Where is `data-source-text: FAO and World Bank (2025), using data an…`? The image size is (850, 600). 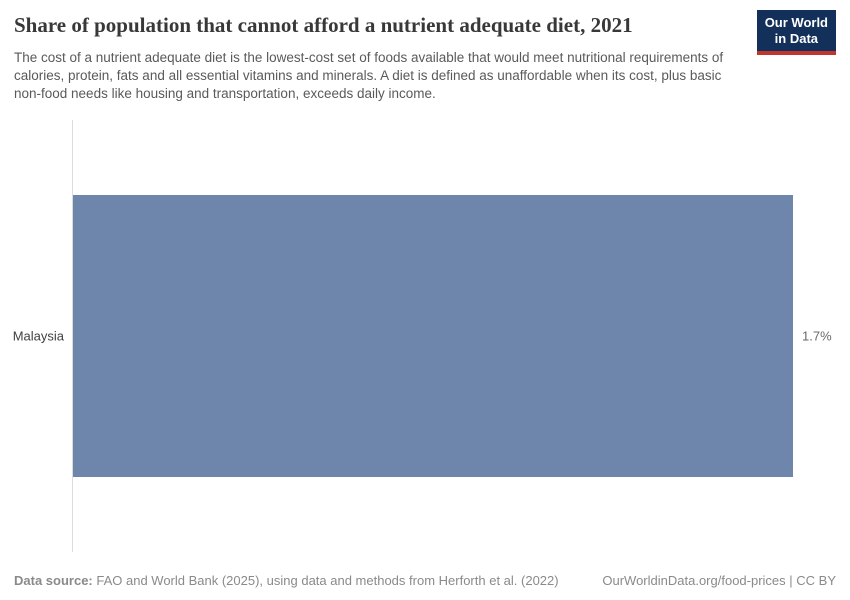 data-source-text: FAO and World Bank (2025), using data an… is located at coordinates (325, 580).